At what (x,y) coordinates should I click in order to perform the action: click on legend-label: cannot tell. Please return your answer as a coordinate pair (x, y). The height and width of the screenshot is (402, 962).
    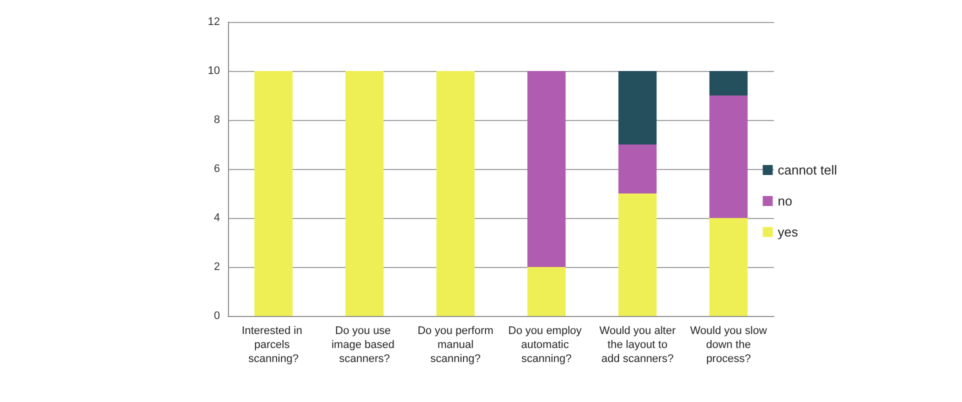
    Looking at the image, I should click on (808, 170).